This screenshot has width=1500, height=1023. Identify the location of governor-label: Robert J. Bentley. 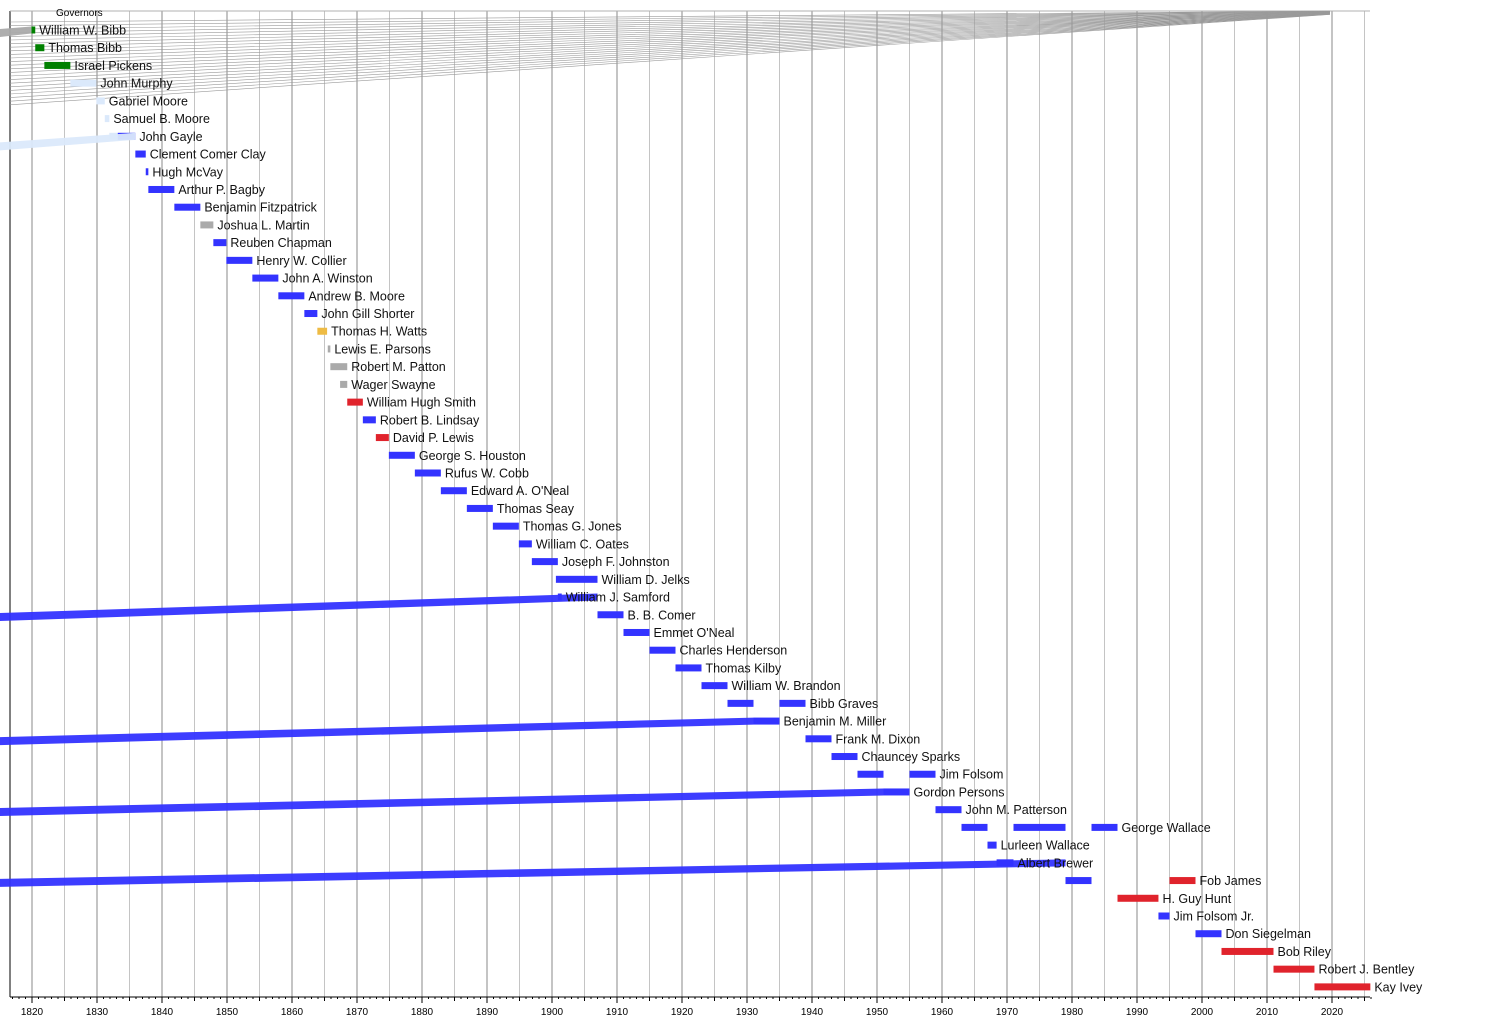
(1366, 970).